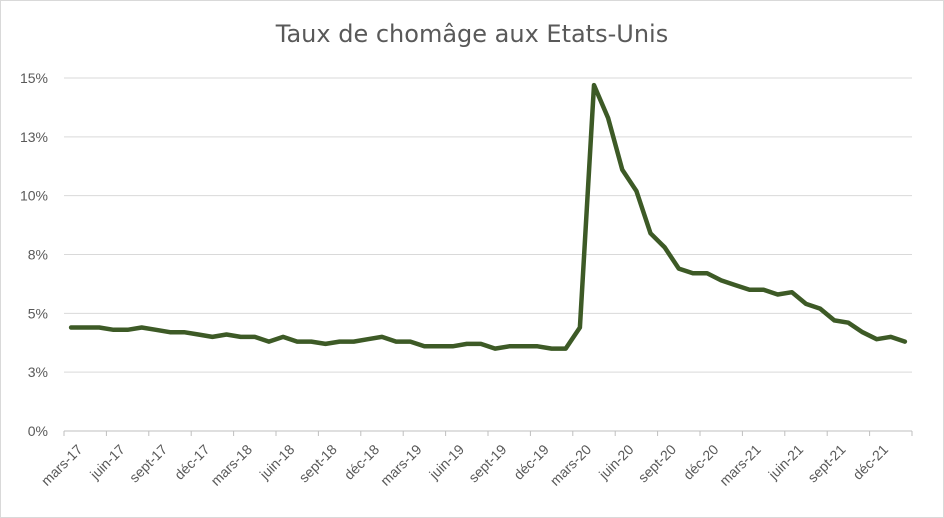  Describe the element at coordinates (277, 462) in the screenshot. I see `x-tick-label: juin-18` at that location.